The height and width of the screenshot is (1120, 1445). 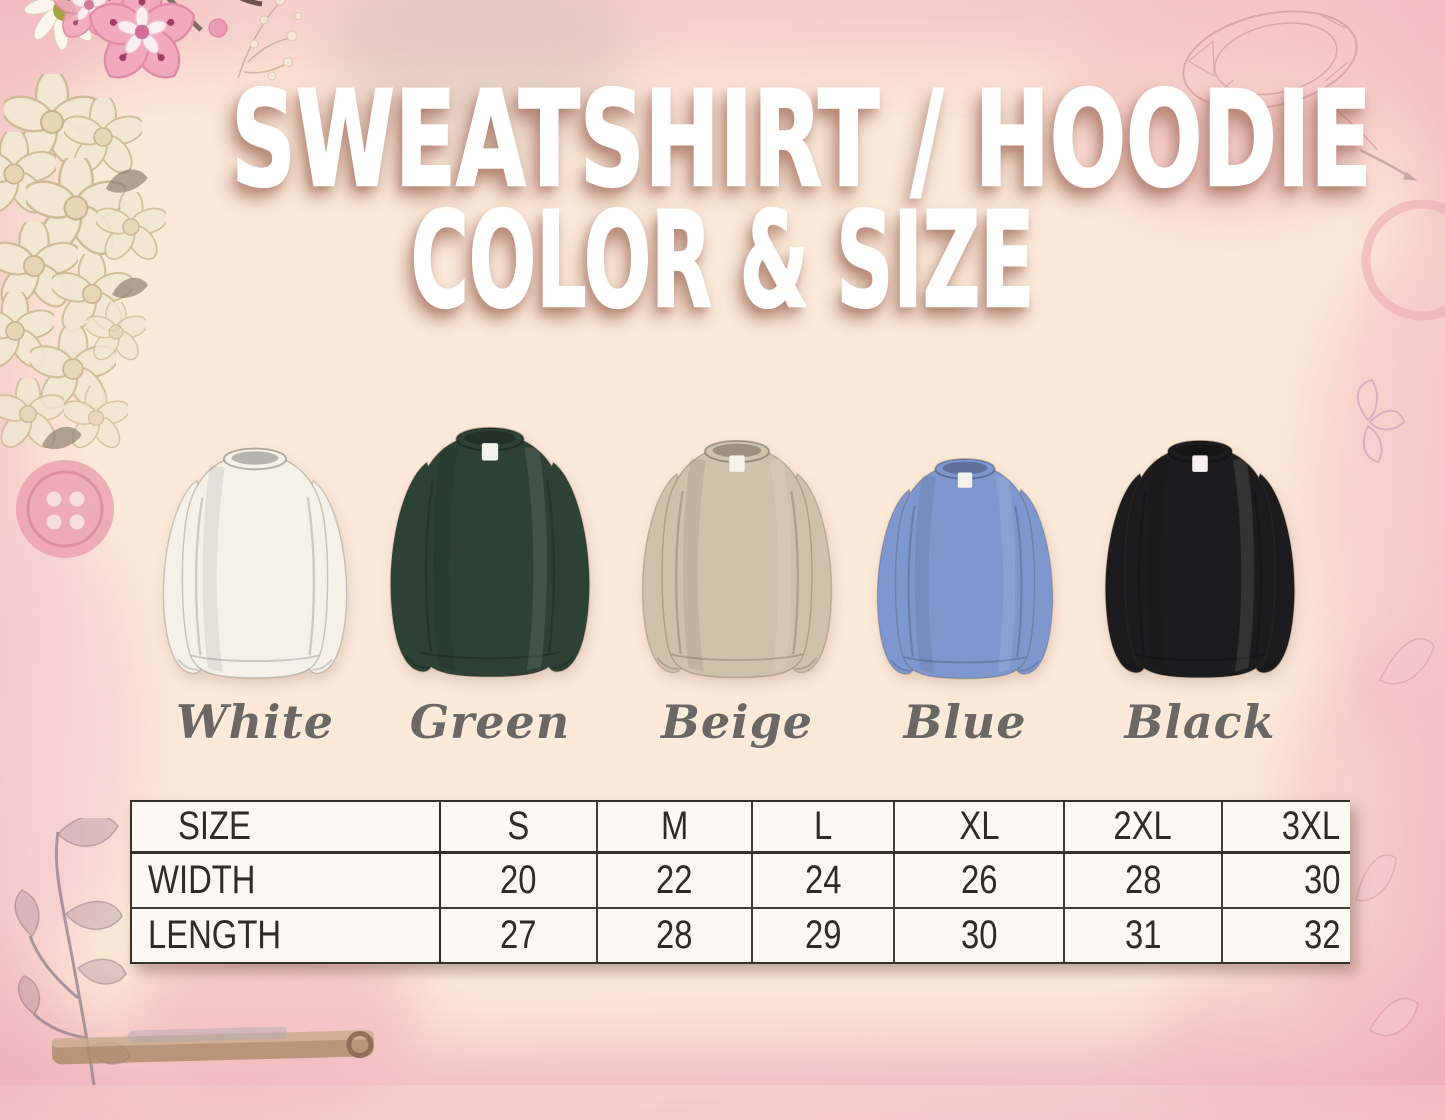 I want to click on color-label-beige: Beige, so click(x=737, y=722).